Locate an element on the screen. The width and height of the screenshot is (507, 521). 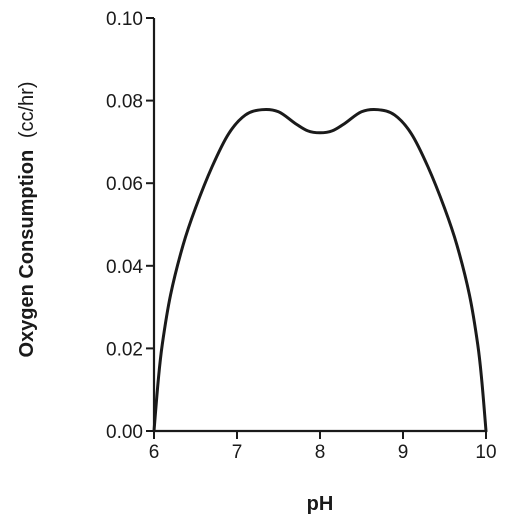
y-axis-title: Oxygen Consumption (cc/hr) is located at coordinates (27, 219).